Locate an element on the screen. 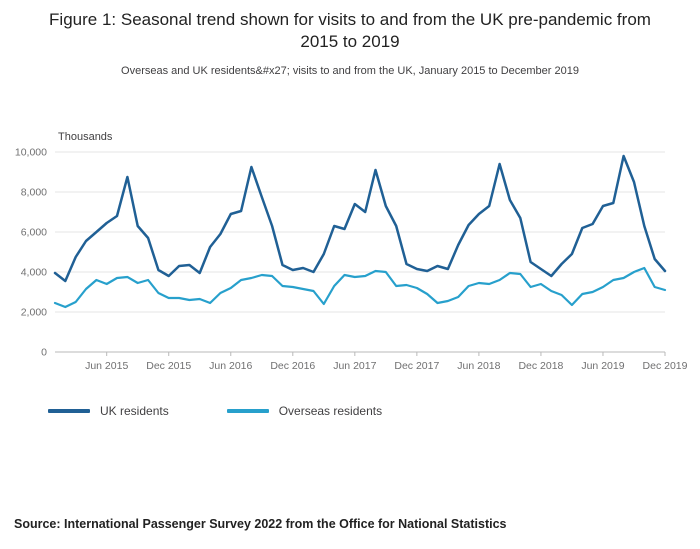 The width and height of the screenshot is (700, 549). x-axis-tick-label: Dec 2015 is located at coordinates (168, 366).